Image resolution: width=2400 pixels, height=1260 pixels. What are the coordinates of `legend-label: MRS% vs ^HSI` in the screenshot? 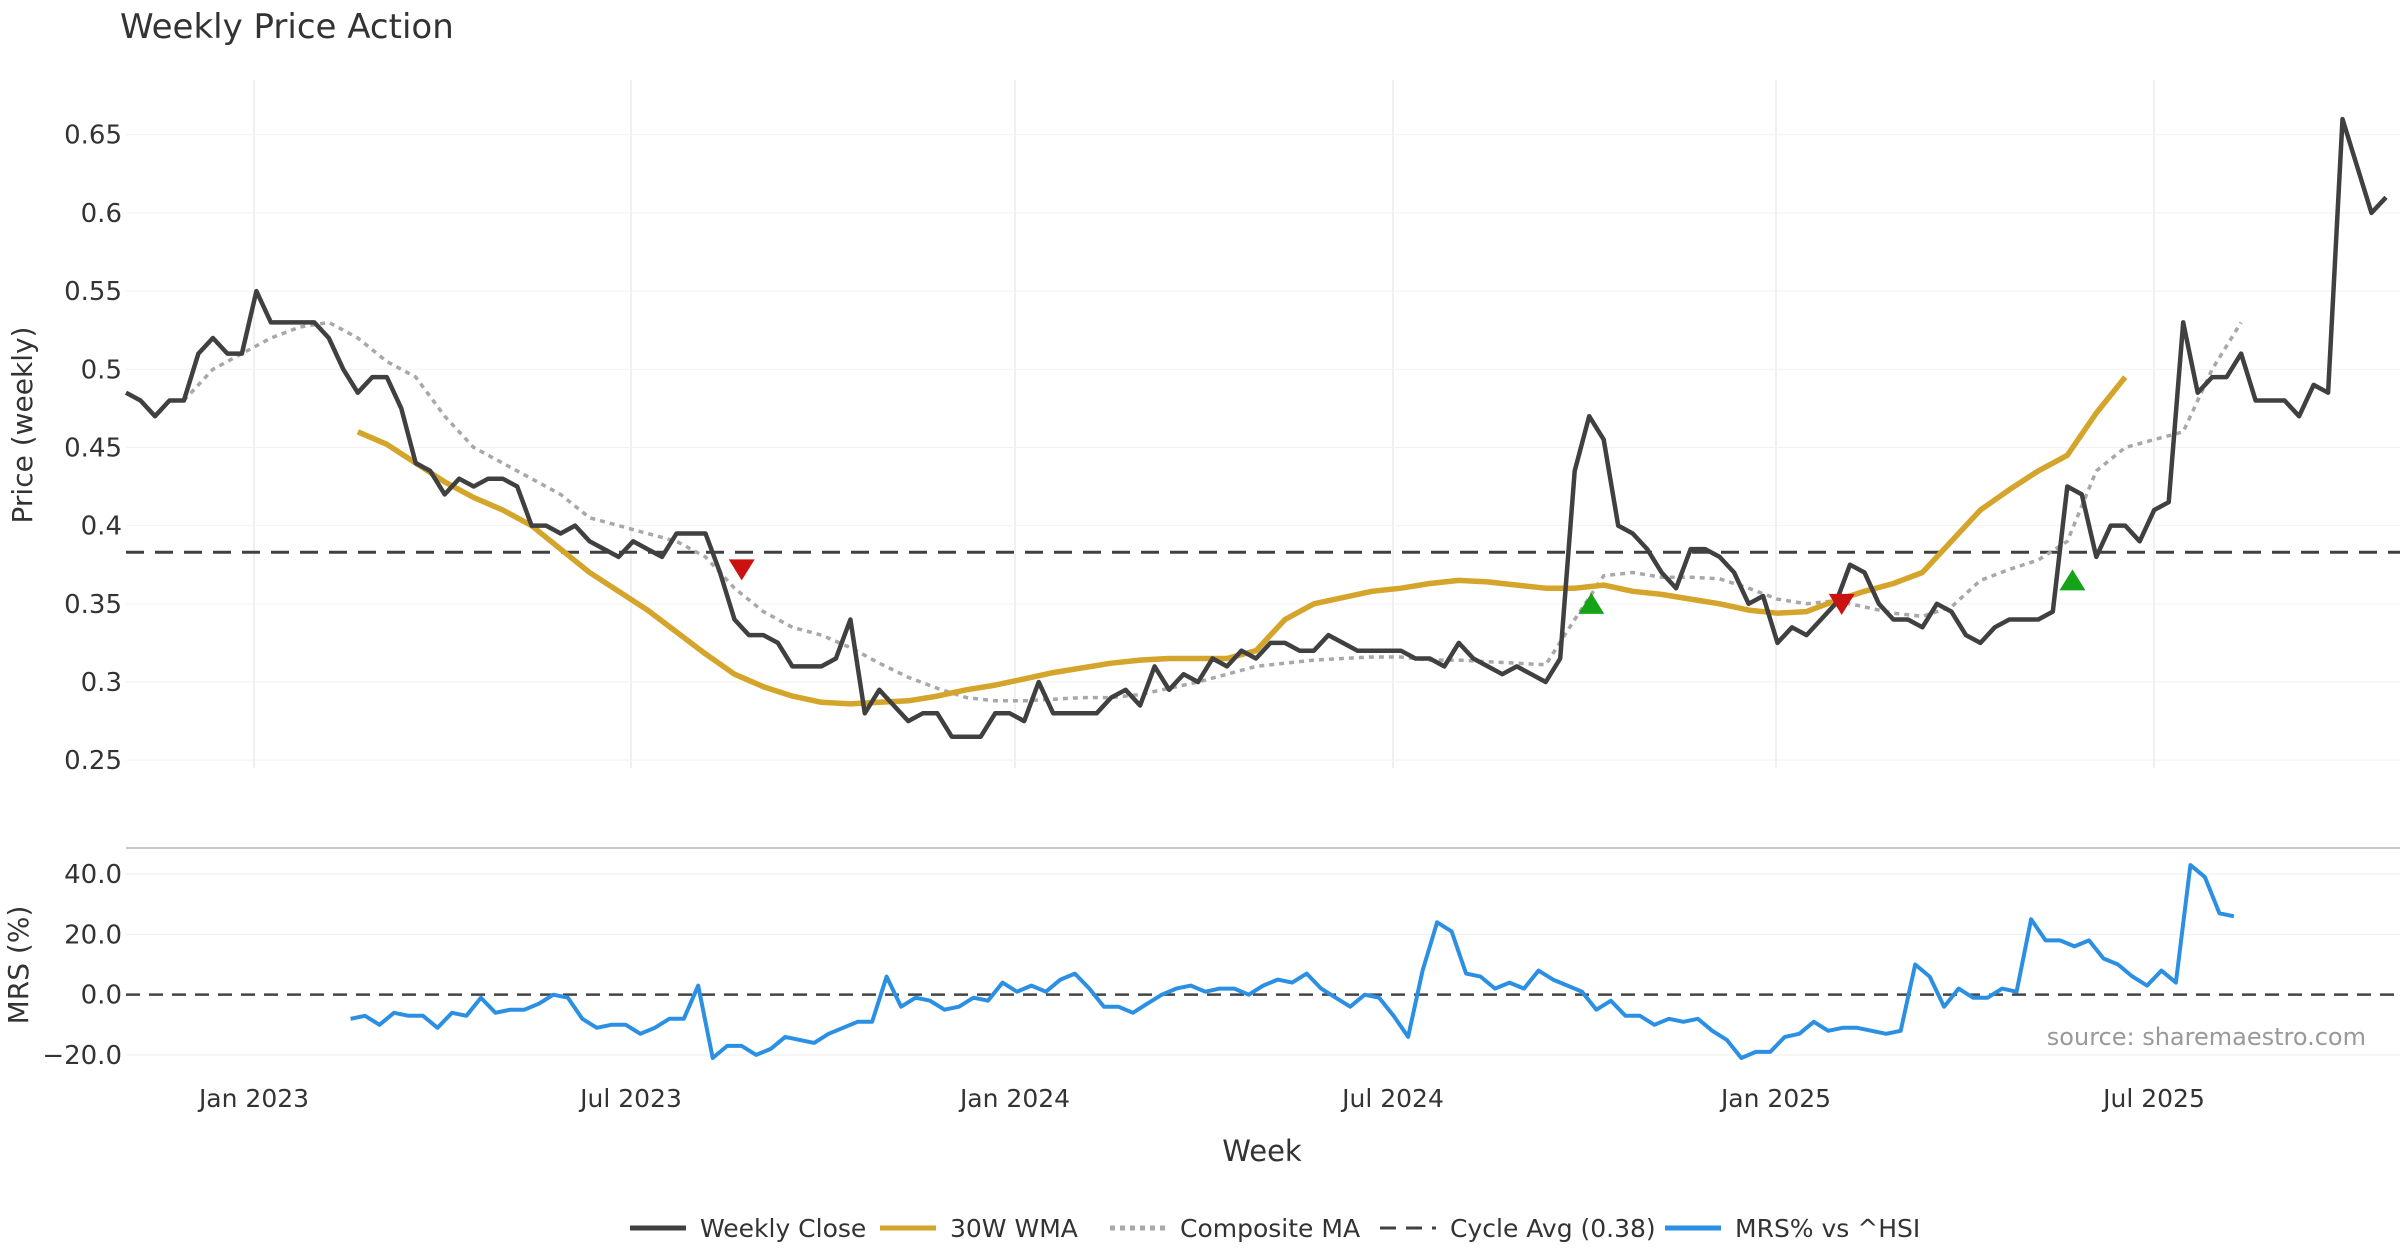 It's located at (1827, 1228).